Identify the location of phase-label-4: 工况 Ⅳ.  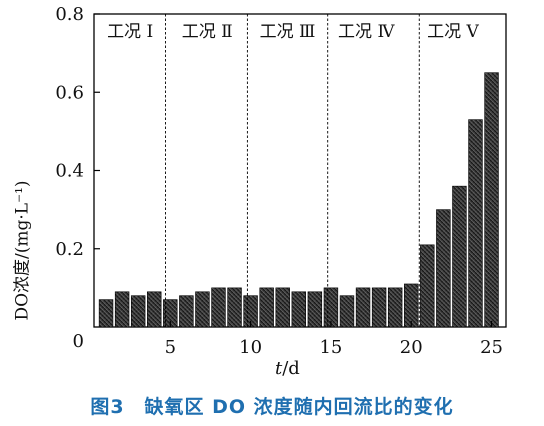
(366, 32).